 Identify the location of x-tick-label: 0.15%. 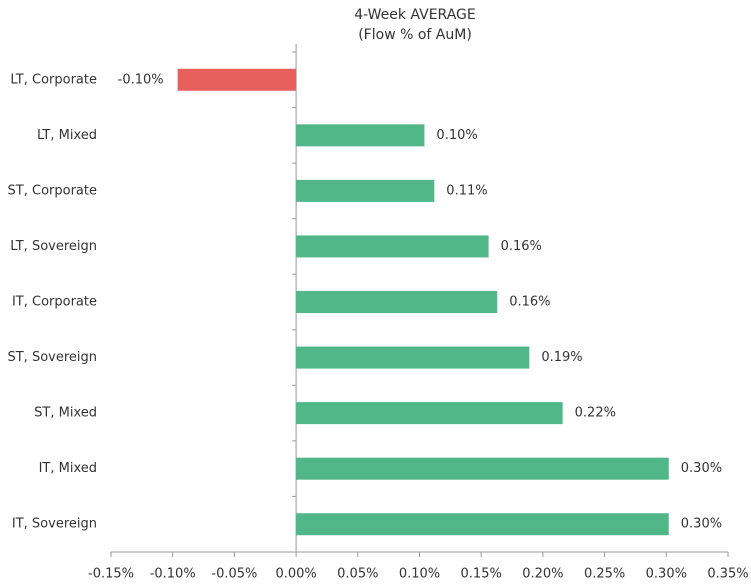
(481, 574).